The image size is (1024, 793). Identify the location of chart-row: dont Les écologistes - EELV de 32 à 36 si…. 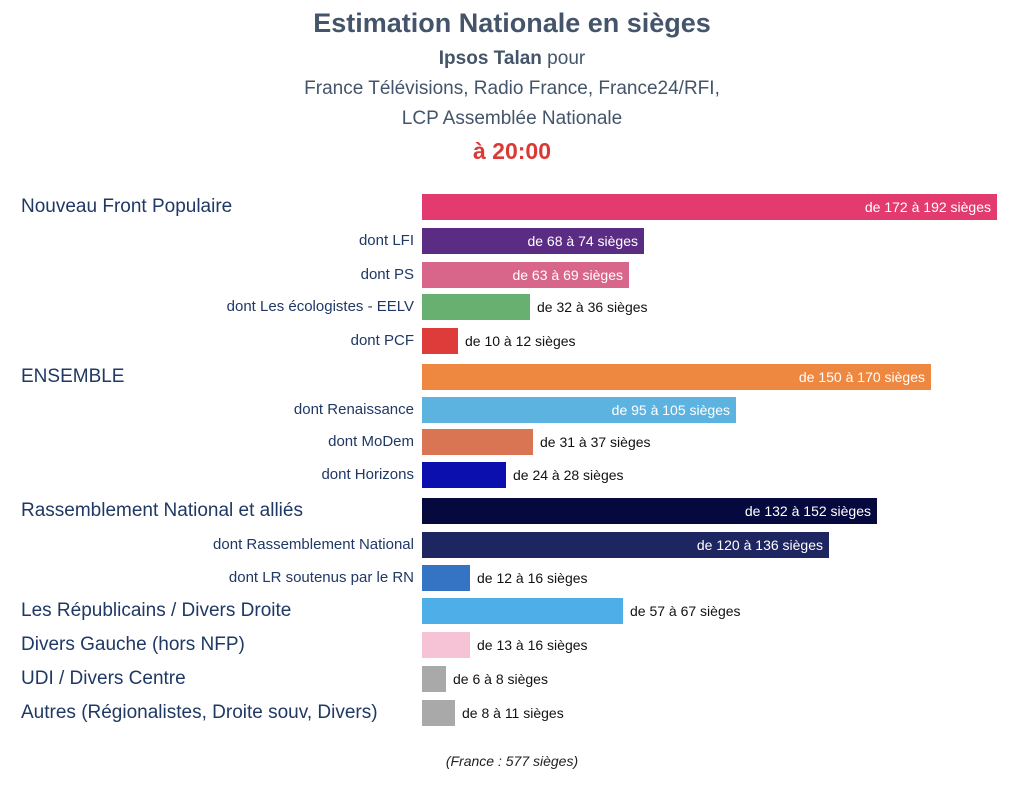
(512, 307).